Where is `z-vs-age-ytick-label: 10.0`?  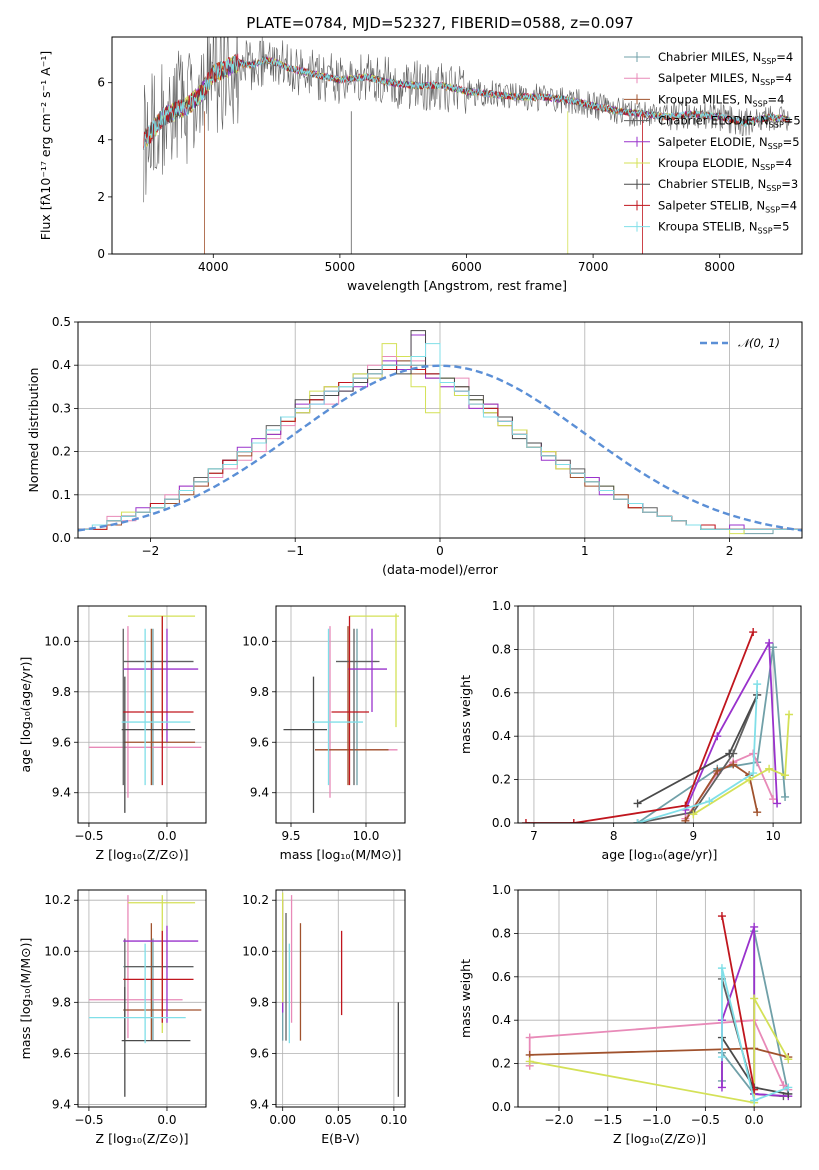
z-vs-age-ytick-label: 10.0 is located at coordinates (57, 641).